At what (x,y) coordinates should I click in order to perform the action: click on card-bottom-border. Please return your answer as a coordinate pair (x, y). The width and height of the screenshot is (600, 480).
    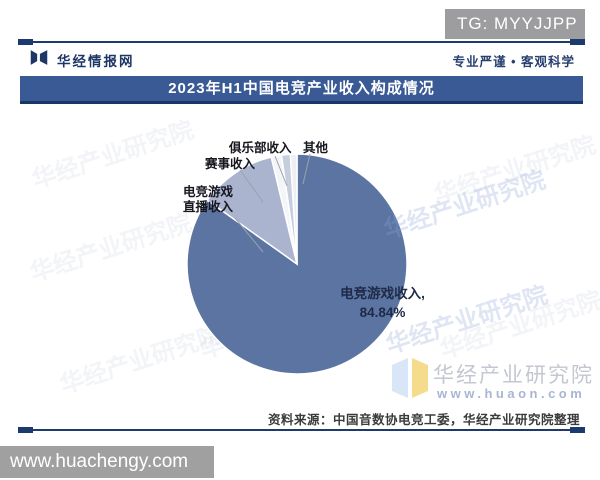
    Looking at the image, I should click on (301, 430).